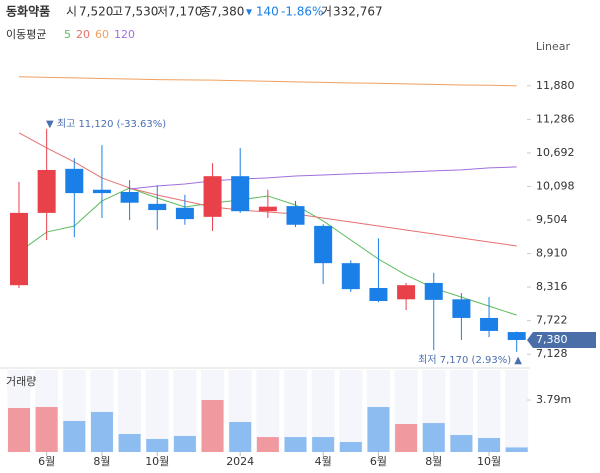 The width and height of the screenshot is (600, 473). I want to click on volume-value: 332,767, so click(358, 12).